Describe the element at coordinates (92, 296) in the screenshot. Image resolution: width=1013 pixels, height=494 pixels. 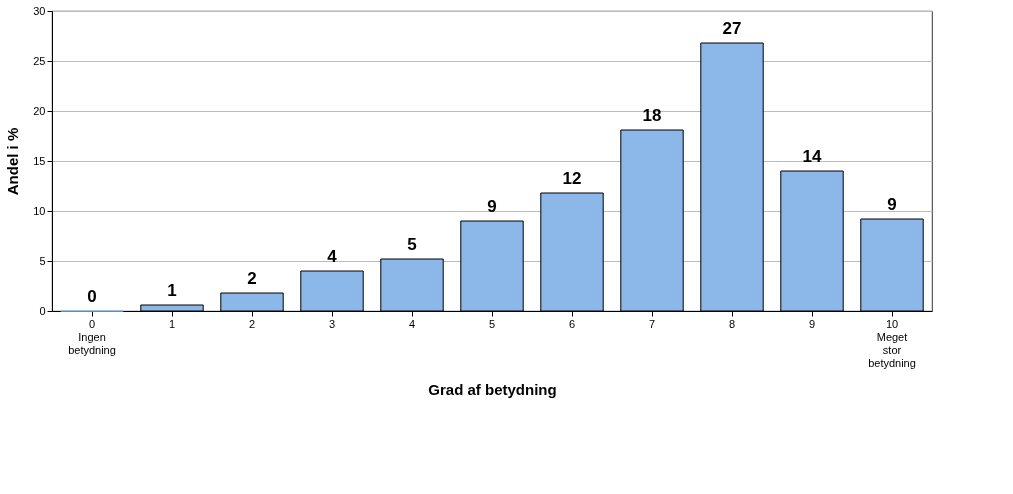
I see `data-label: 0` at that location.